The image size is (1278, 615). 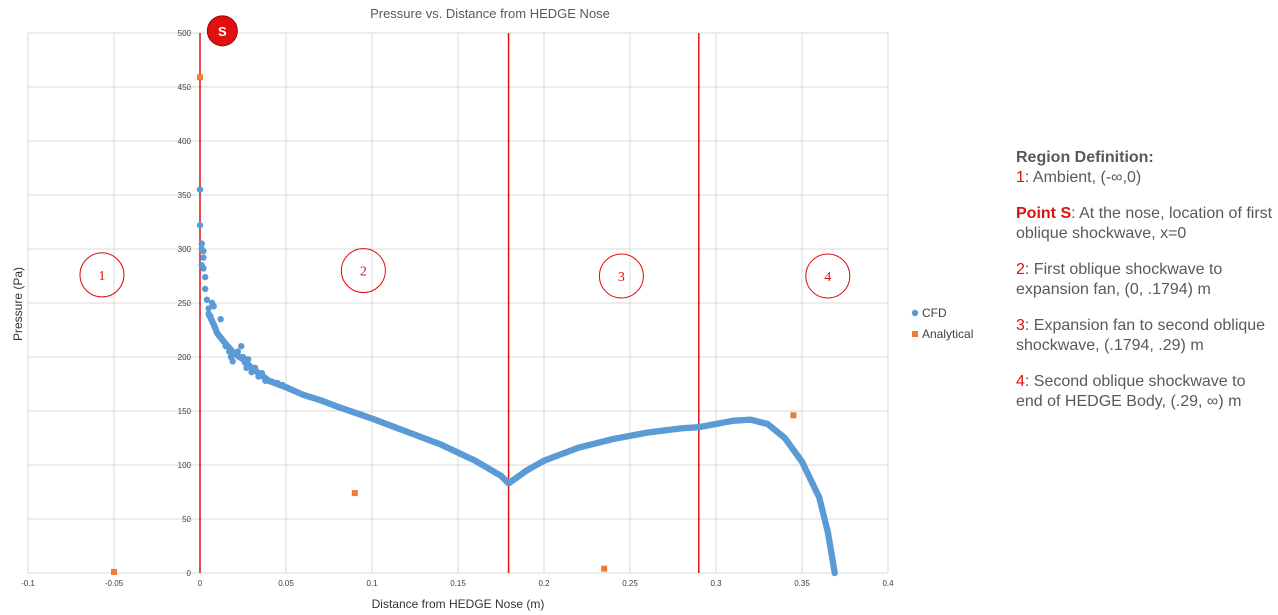 I want to click on x-tick-label: 0.2, so click(x=544, y=583).